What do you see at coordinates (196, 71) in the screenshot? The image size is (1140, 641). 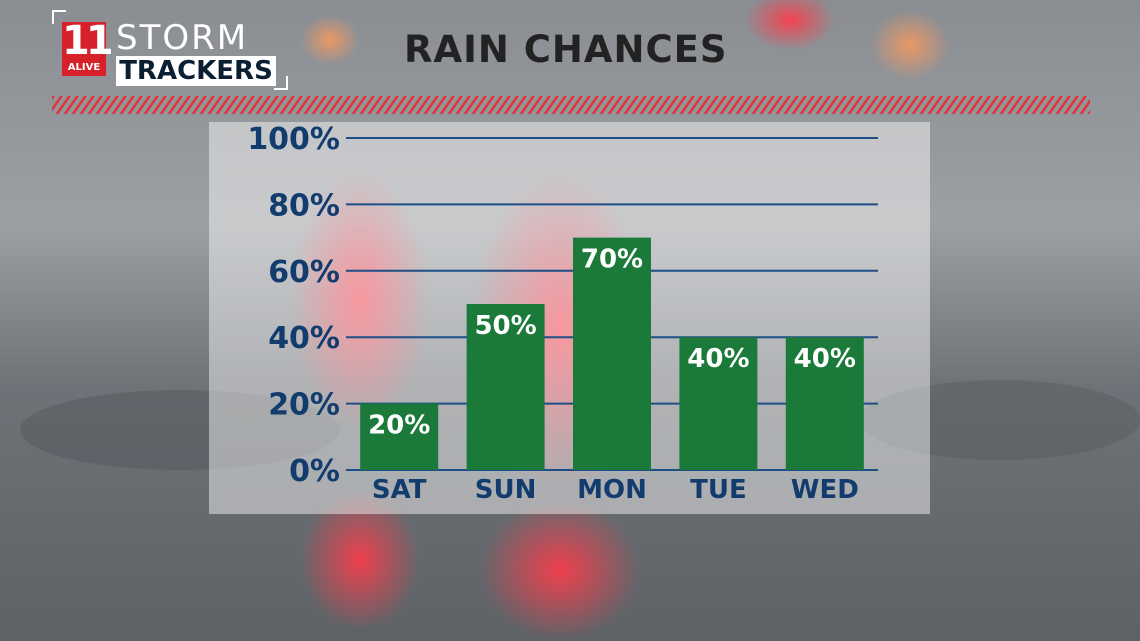 I see `logo-line2: TRACKERS` at bounding box center [196, 71].